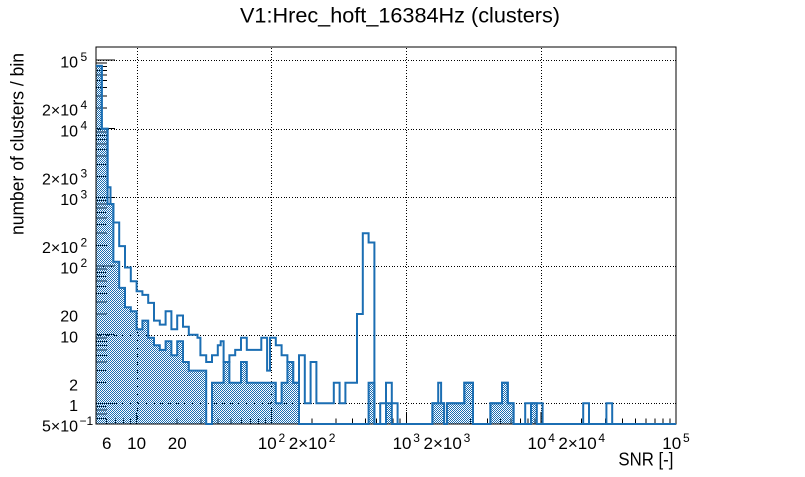  What do you see at coordinates (106, 443) in the screenshot?
I see `svg-text: 6` at bounding box center [106, 443].